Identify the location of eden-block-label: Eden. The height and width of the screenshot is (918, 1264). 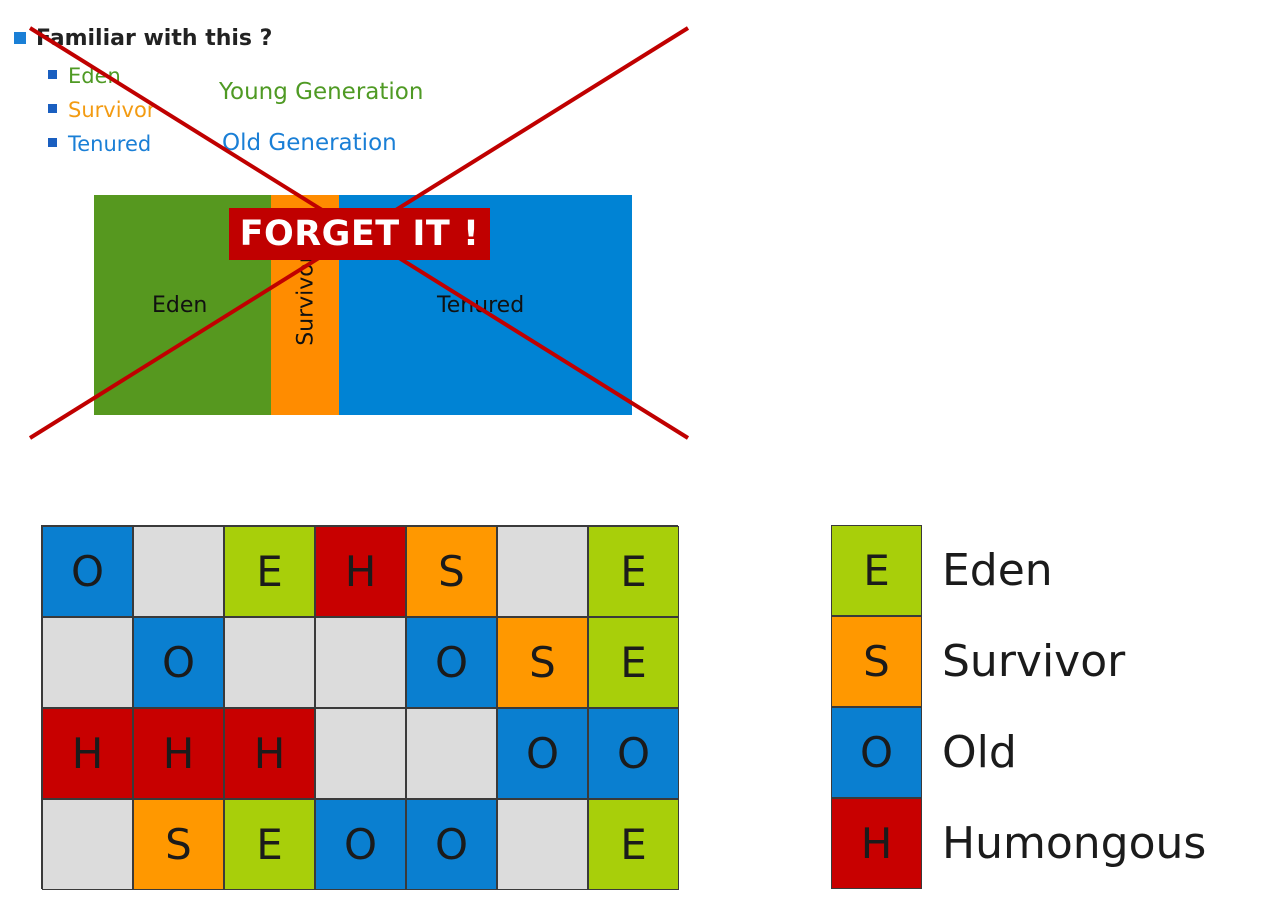
(180, 305).